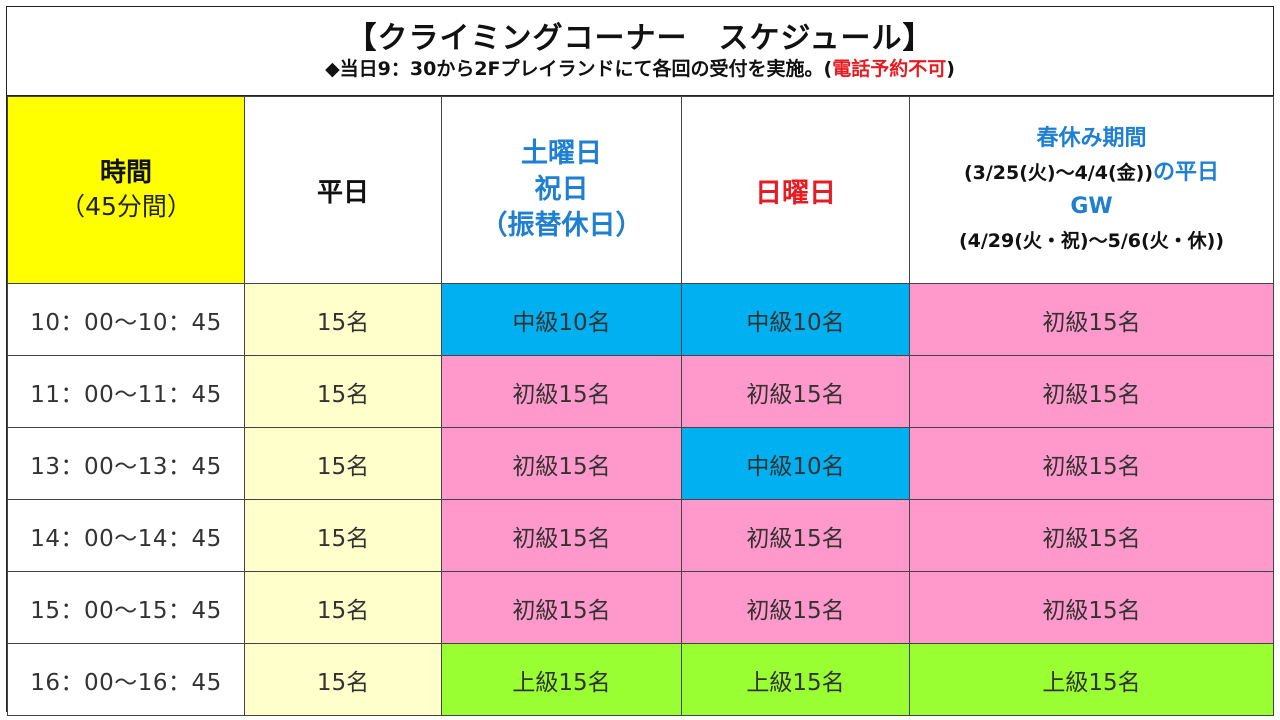 This screenshot has height=720, width=1280. What do you see at coordinates (889, 69) in the screenshot?
I see `subtitle-red-note: 電話予約不可` at bounding box center [889, 69].